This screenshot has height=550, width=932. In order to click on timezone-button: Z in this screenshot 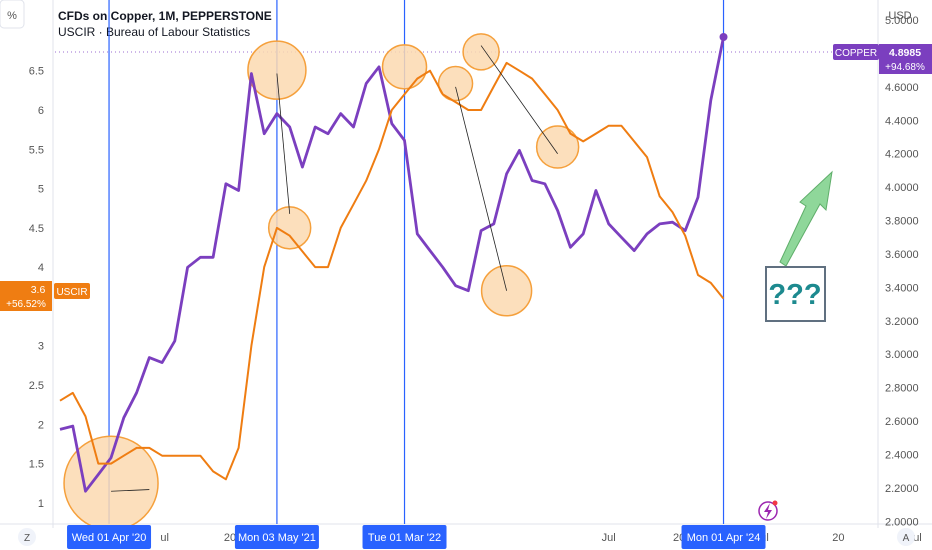, I will do `click(27, 537)`.